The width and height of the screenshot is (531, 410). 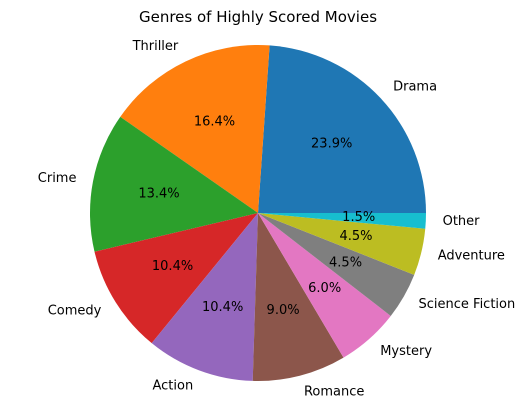 I want to click on percent-label-science-fiction: 4.5%, so click(x=345, y=262).